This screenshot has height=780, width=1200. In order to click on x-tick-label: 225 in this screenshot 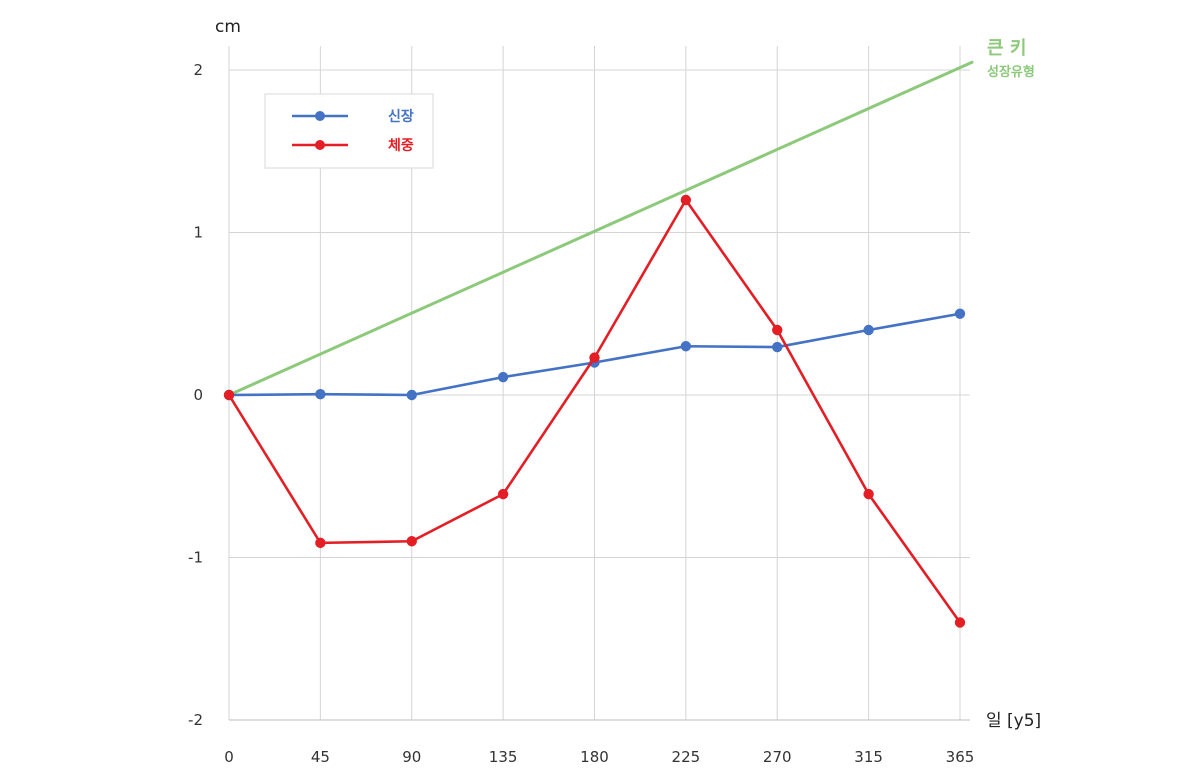, I will do `click(686, 757)`.